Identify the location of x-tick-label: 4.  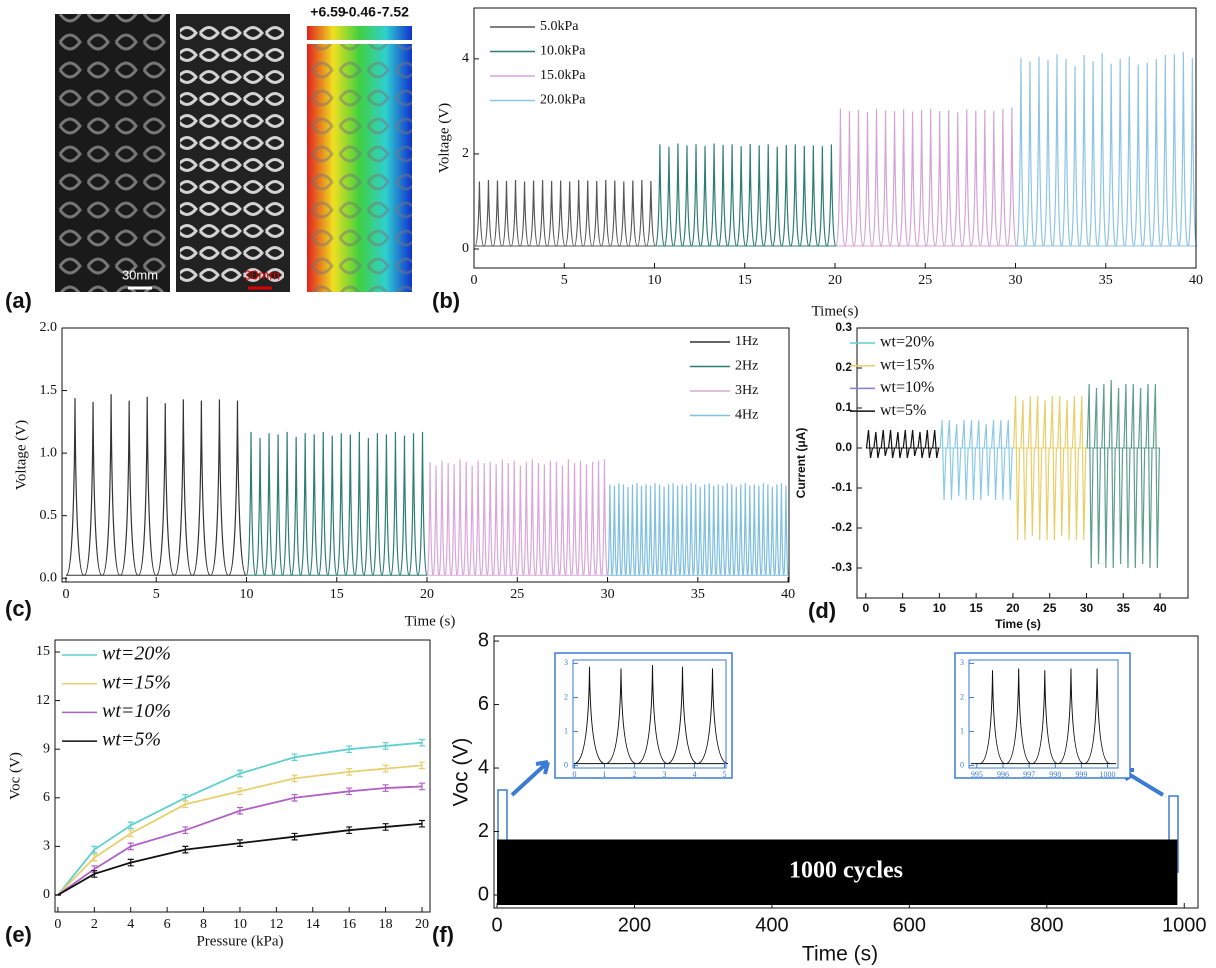
(695, 774).